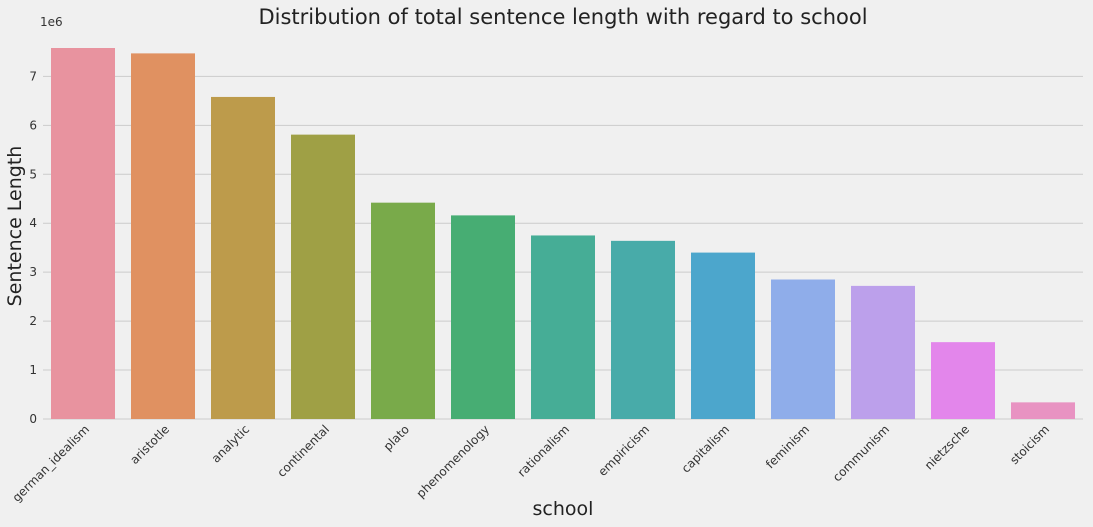 This screenshot has height=527, width=1093. Describe the element at coordinates (33, 272) in the screenshot. I see `y-tick-label: 3` at that location.